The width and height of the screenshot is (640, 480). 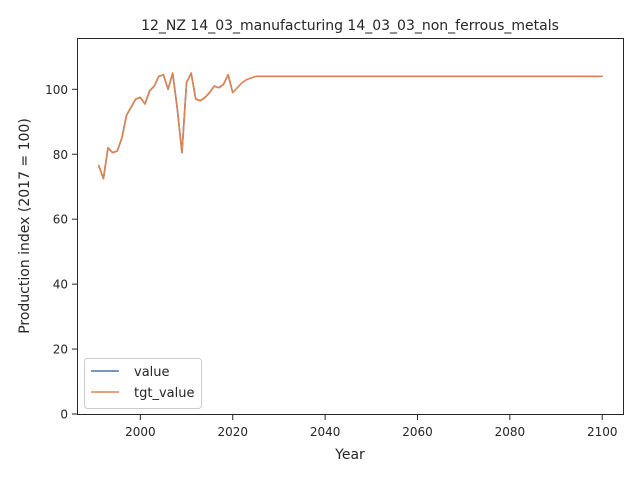 I want to click on x-tick-label: 2080, so click(x=510, y=432).